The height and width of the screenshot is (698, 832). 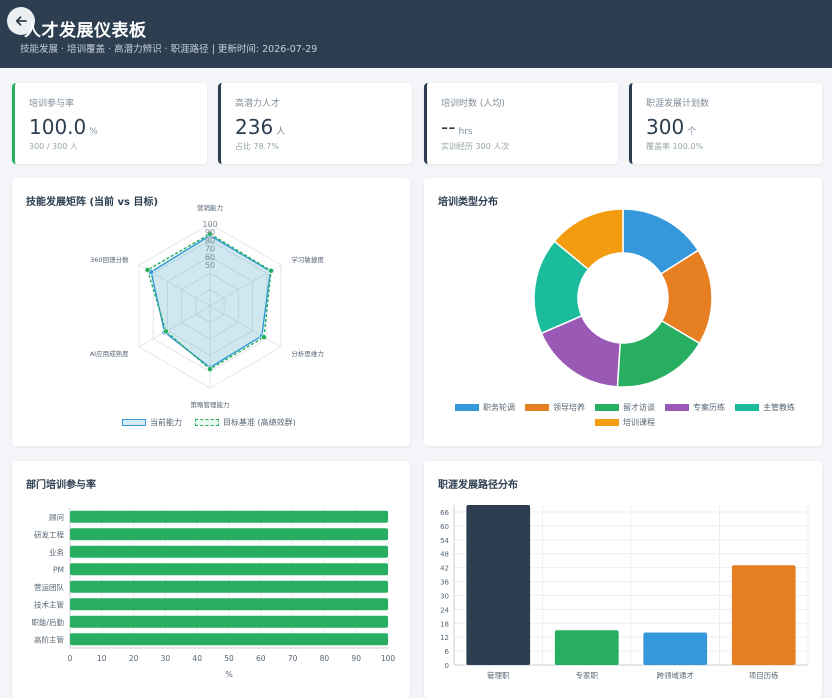 I want to click on legend-item: 培训课程, so click(x=625, y=422).